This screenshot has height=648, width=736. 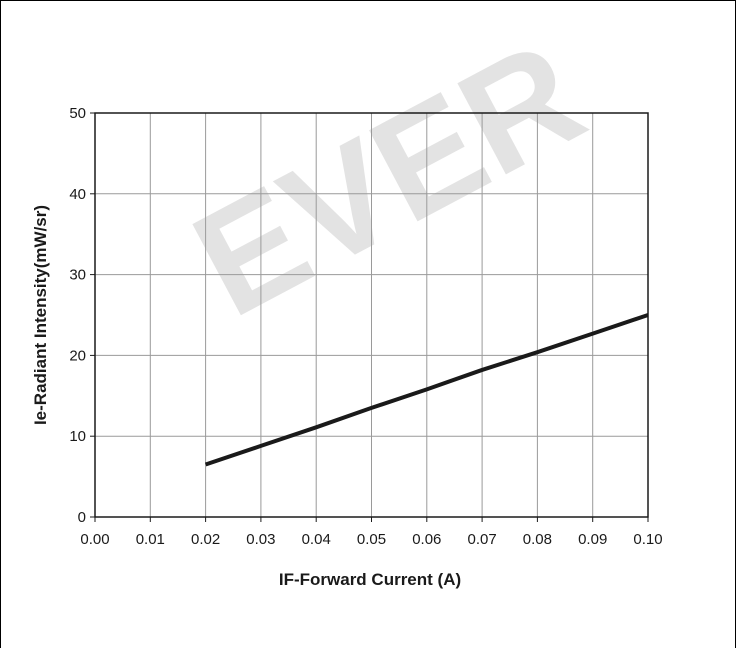 What do you see at coordinates (77, 355) in the screenshot?
I see `y-tick-label: 20` at bounding box center [77, 355].